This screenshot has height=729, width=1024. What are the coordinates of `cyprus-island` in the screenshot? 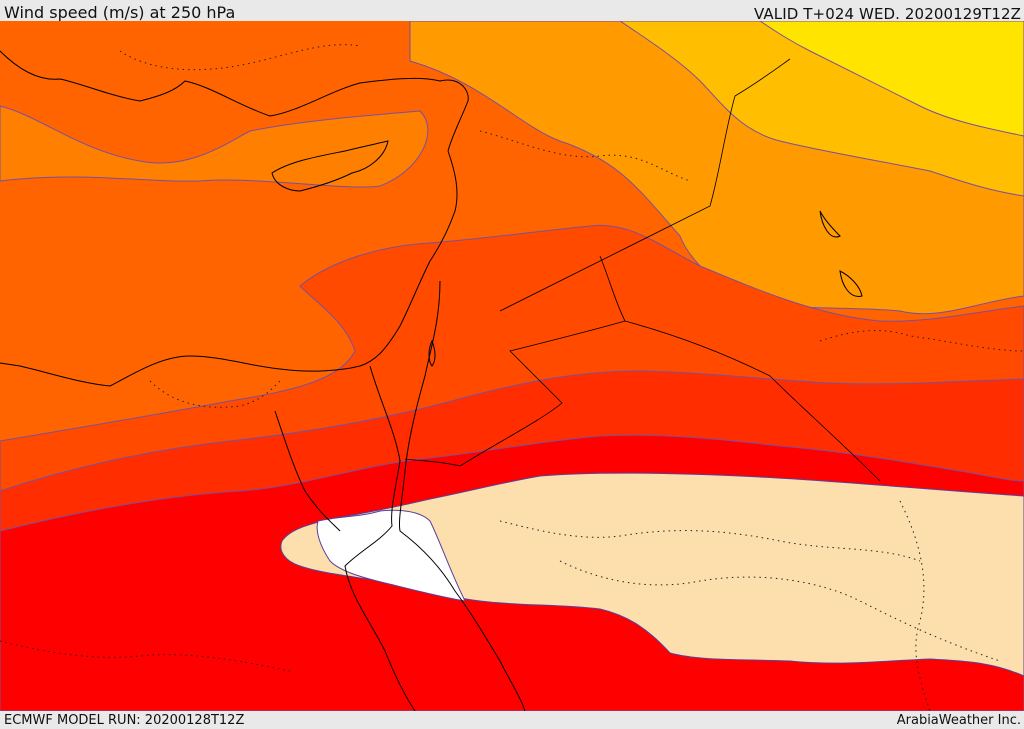 It's located at (330, 166).